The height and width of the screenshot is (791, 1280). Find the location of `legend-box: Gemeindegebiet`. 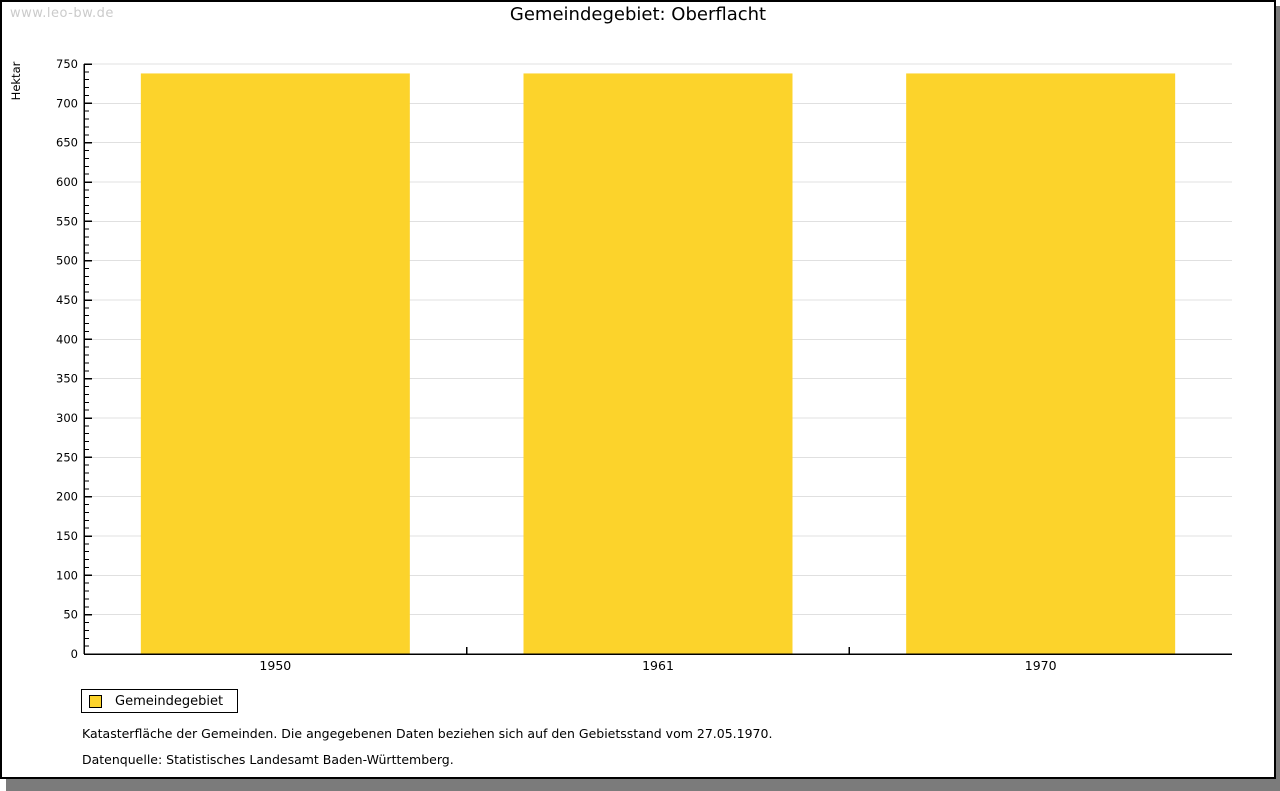

legend-box: Gemeindegebiet is located at coordinates (160, 701).